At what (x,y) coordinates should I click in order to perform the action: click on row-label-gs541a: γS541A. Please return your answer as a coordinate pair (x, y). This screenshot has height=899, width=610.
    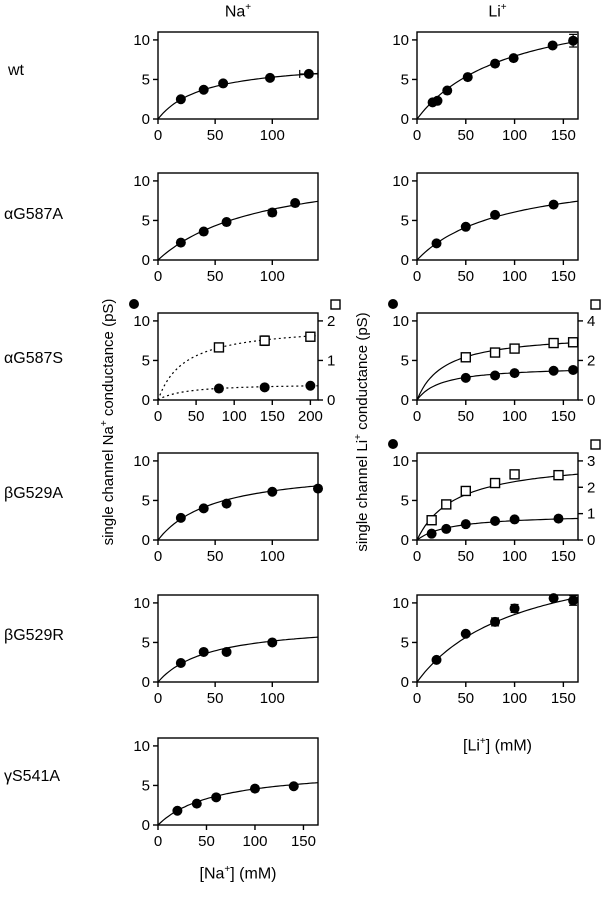
    Looking at the image, I should click on (32, 776).